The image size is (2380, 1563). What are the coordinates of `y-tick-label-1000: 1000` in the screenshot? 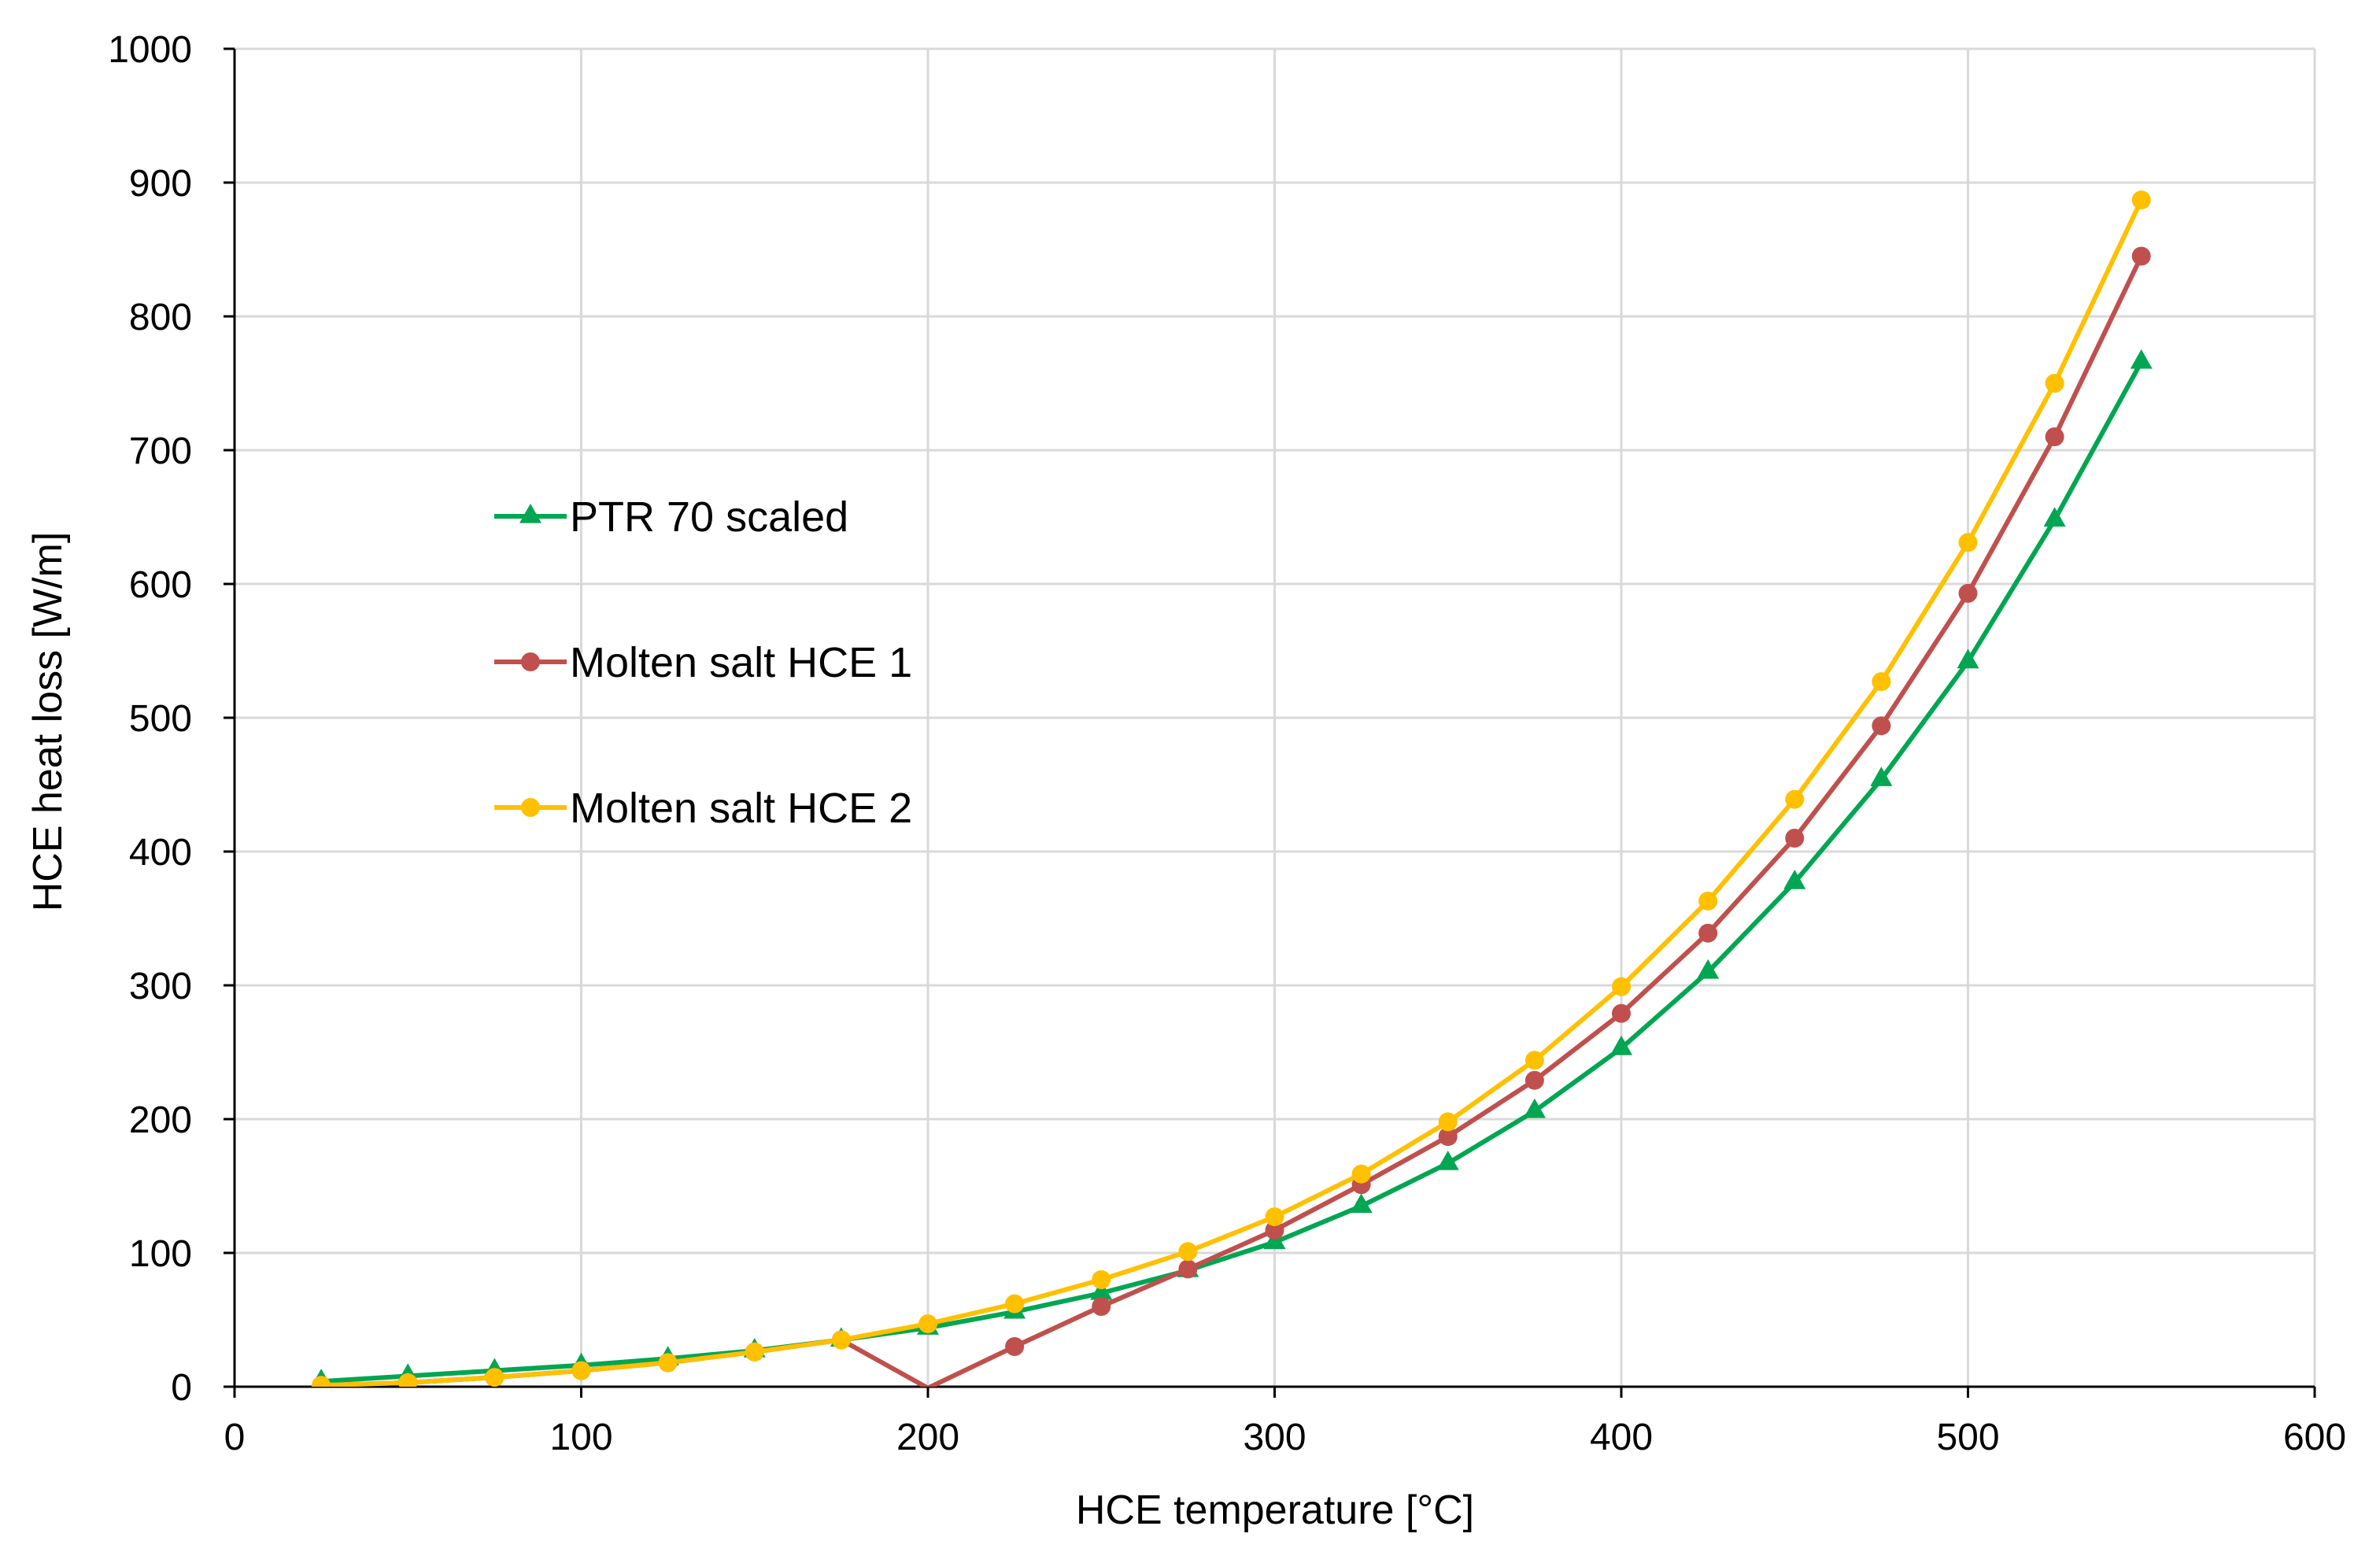 It's located at (150, 50).